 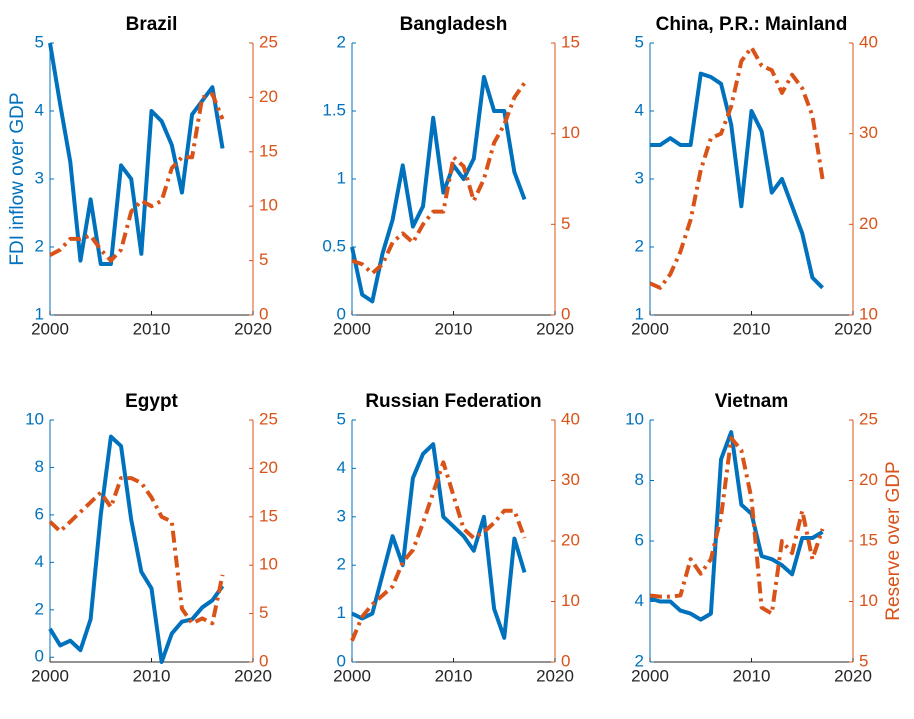 What do you see at coordinates (17, 178) in the screenshot?
I see `y-axis-label: FDI inflow over GDP` at bounding box center [17, 178].